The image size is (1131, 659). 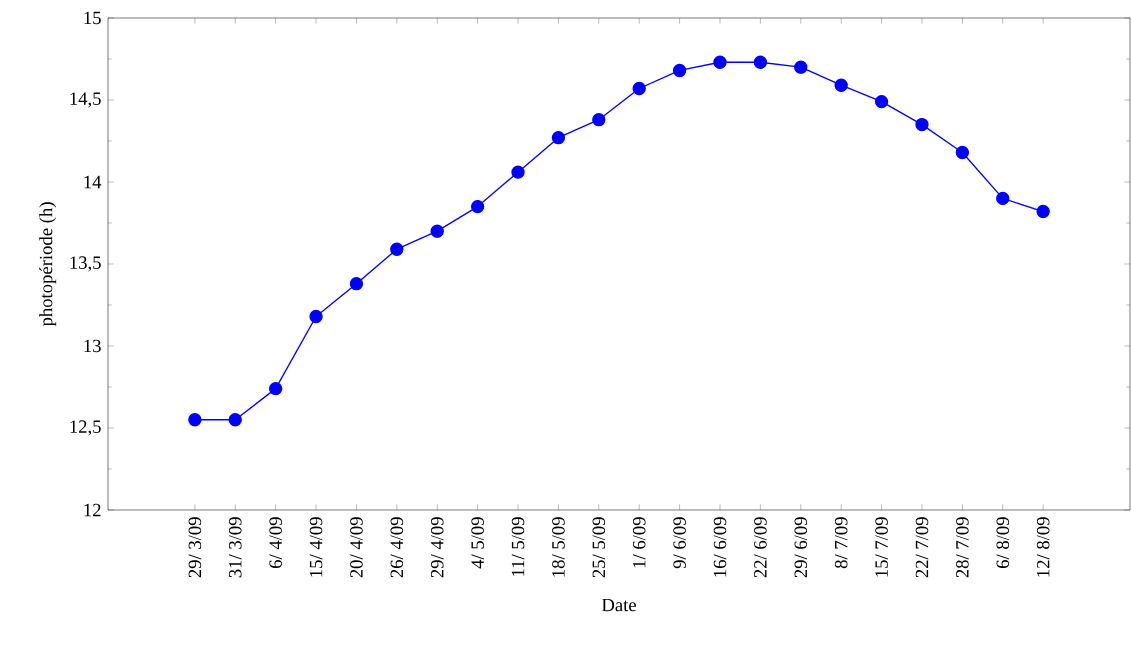 What do you see at coordinates (92, 18) in the screenshot?
I see `y-tick-label: 15` at bounding box center [92, 18].